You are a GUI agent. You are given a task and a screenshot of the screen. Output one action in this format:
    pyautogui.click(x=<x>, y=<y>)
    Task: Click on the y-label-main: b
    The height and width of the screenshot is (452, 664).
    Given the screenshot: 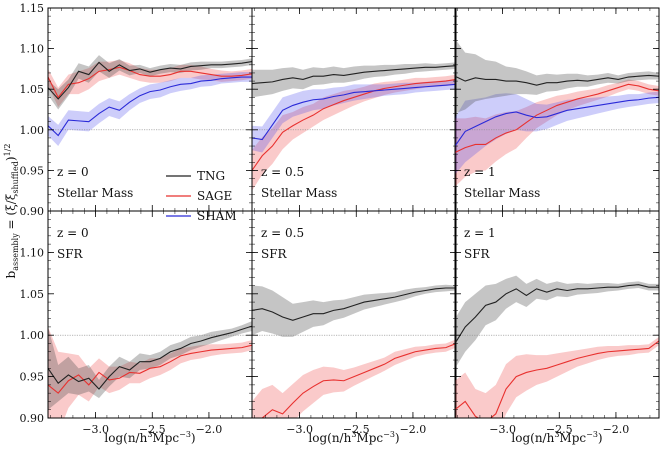 What is the action you would take?
    pyautogui.click(x=11, y=274)
    